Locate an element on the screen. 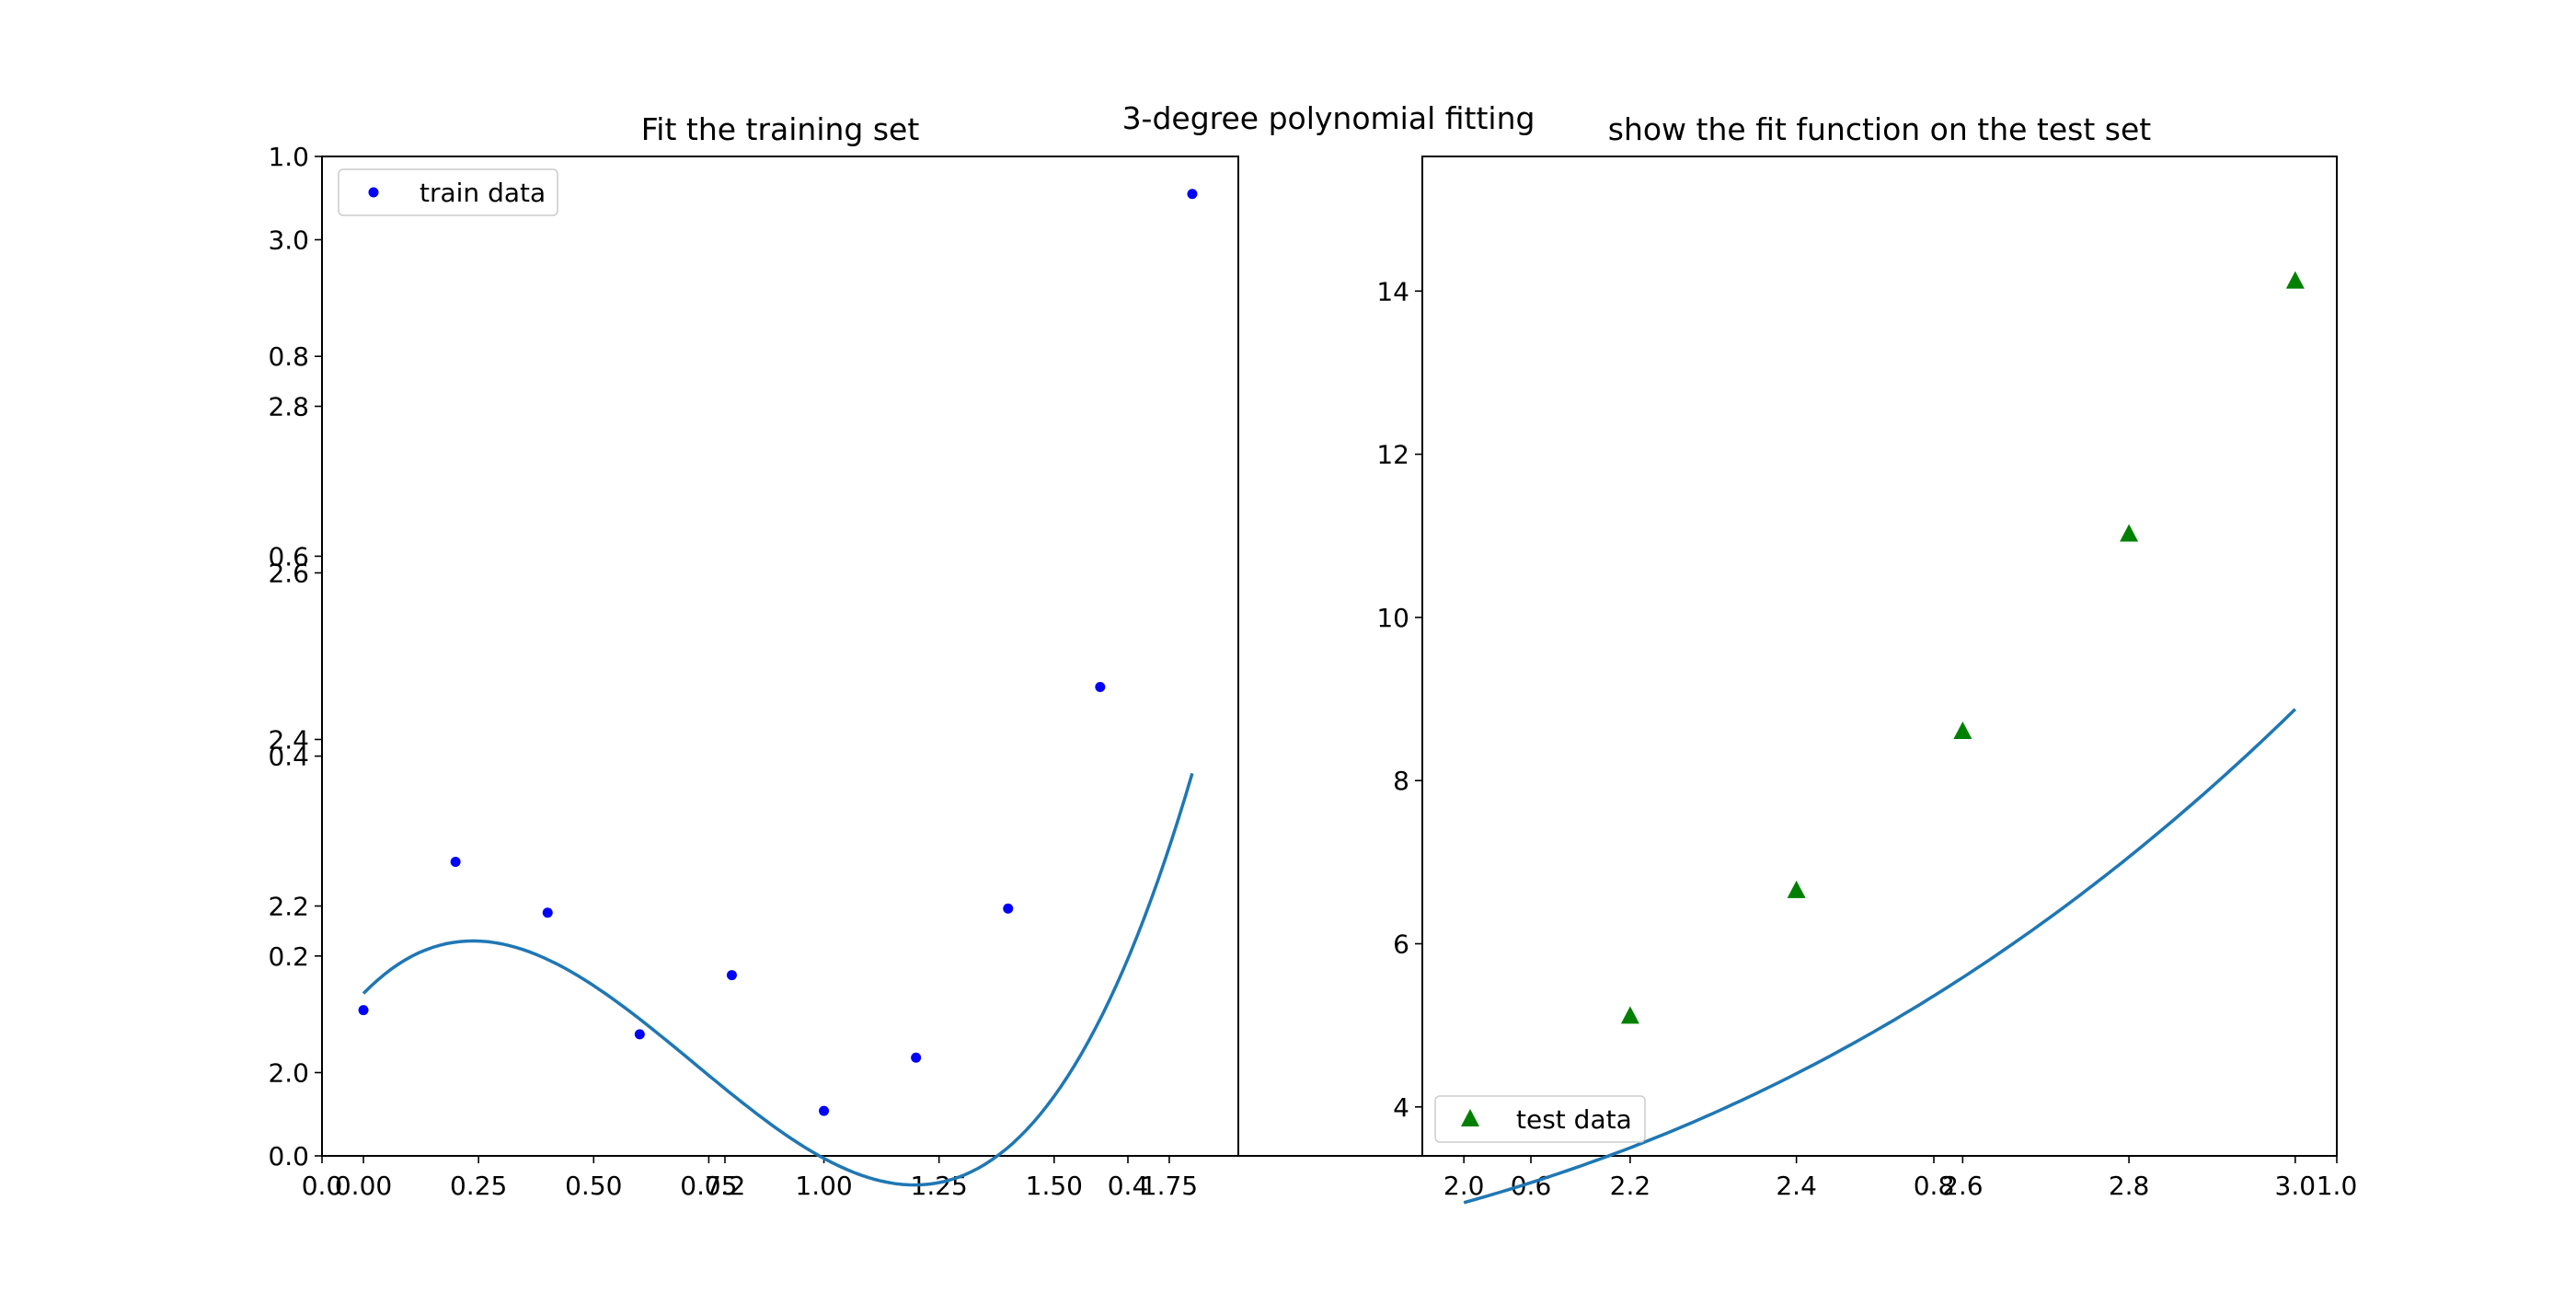 The width and height of the screenshot is (2576, 1293). panel-title: show the fit function on the test set is located at coordinates (1880, 129).